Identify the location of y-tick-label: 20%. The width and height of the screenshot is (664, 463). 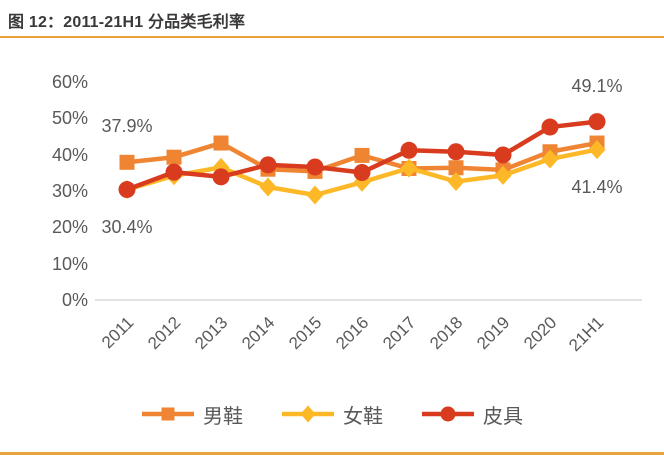
(69, 227).